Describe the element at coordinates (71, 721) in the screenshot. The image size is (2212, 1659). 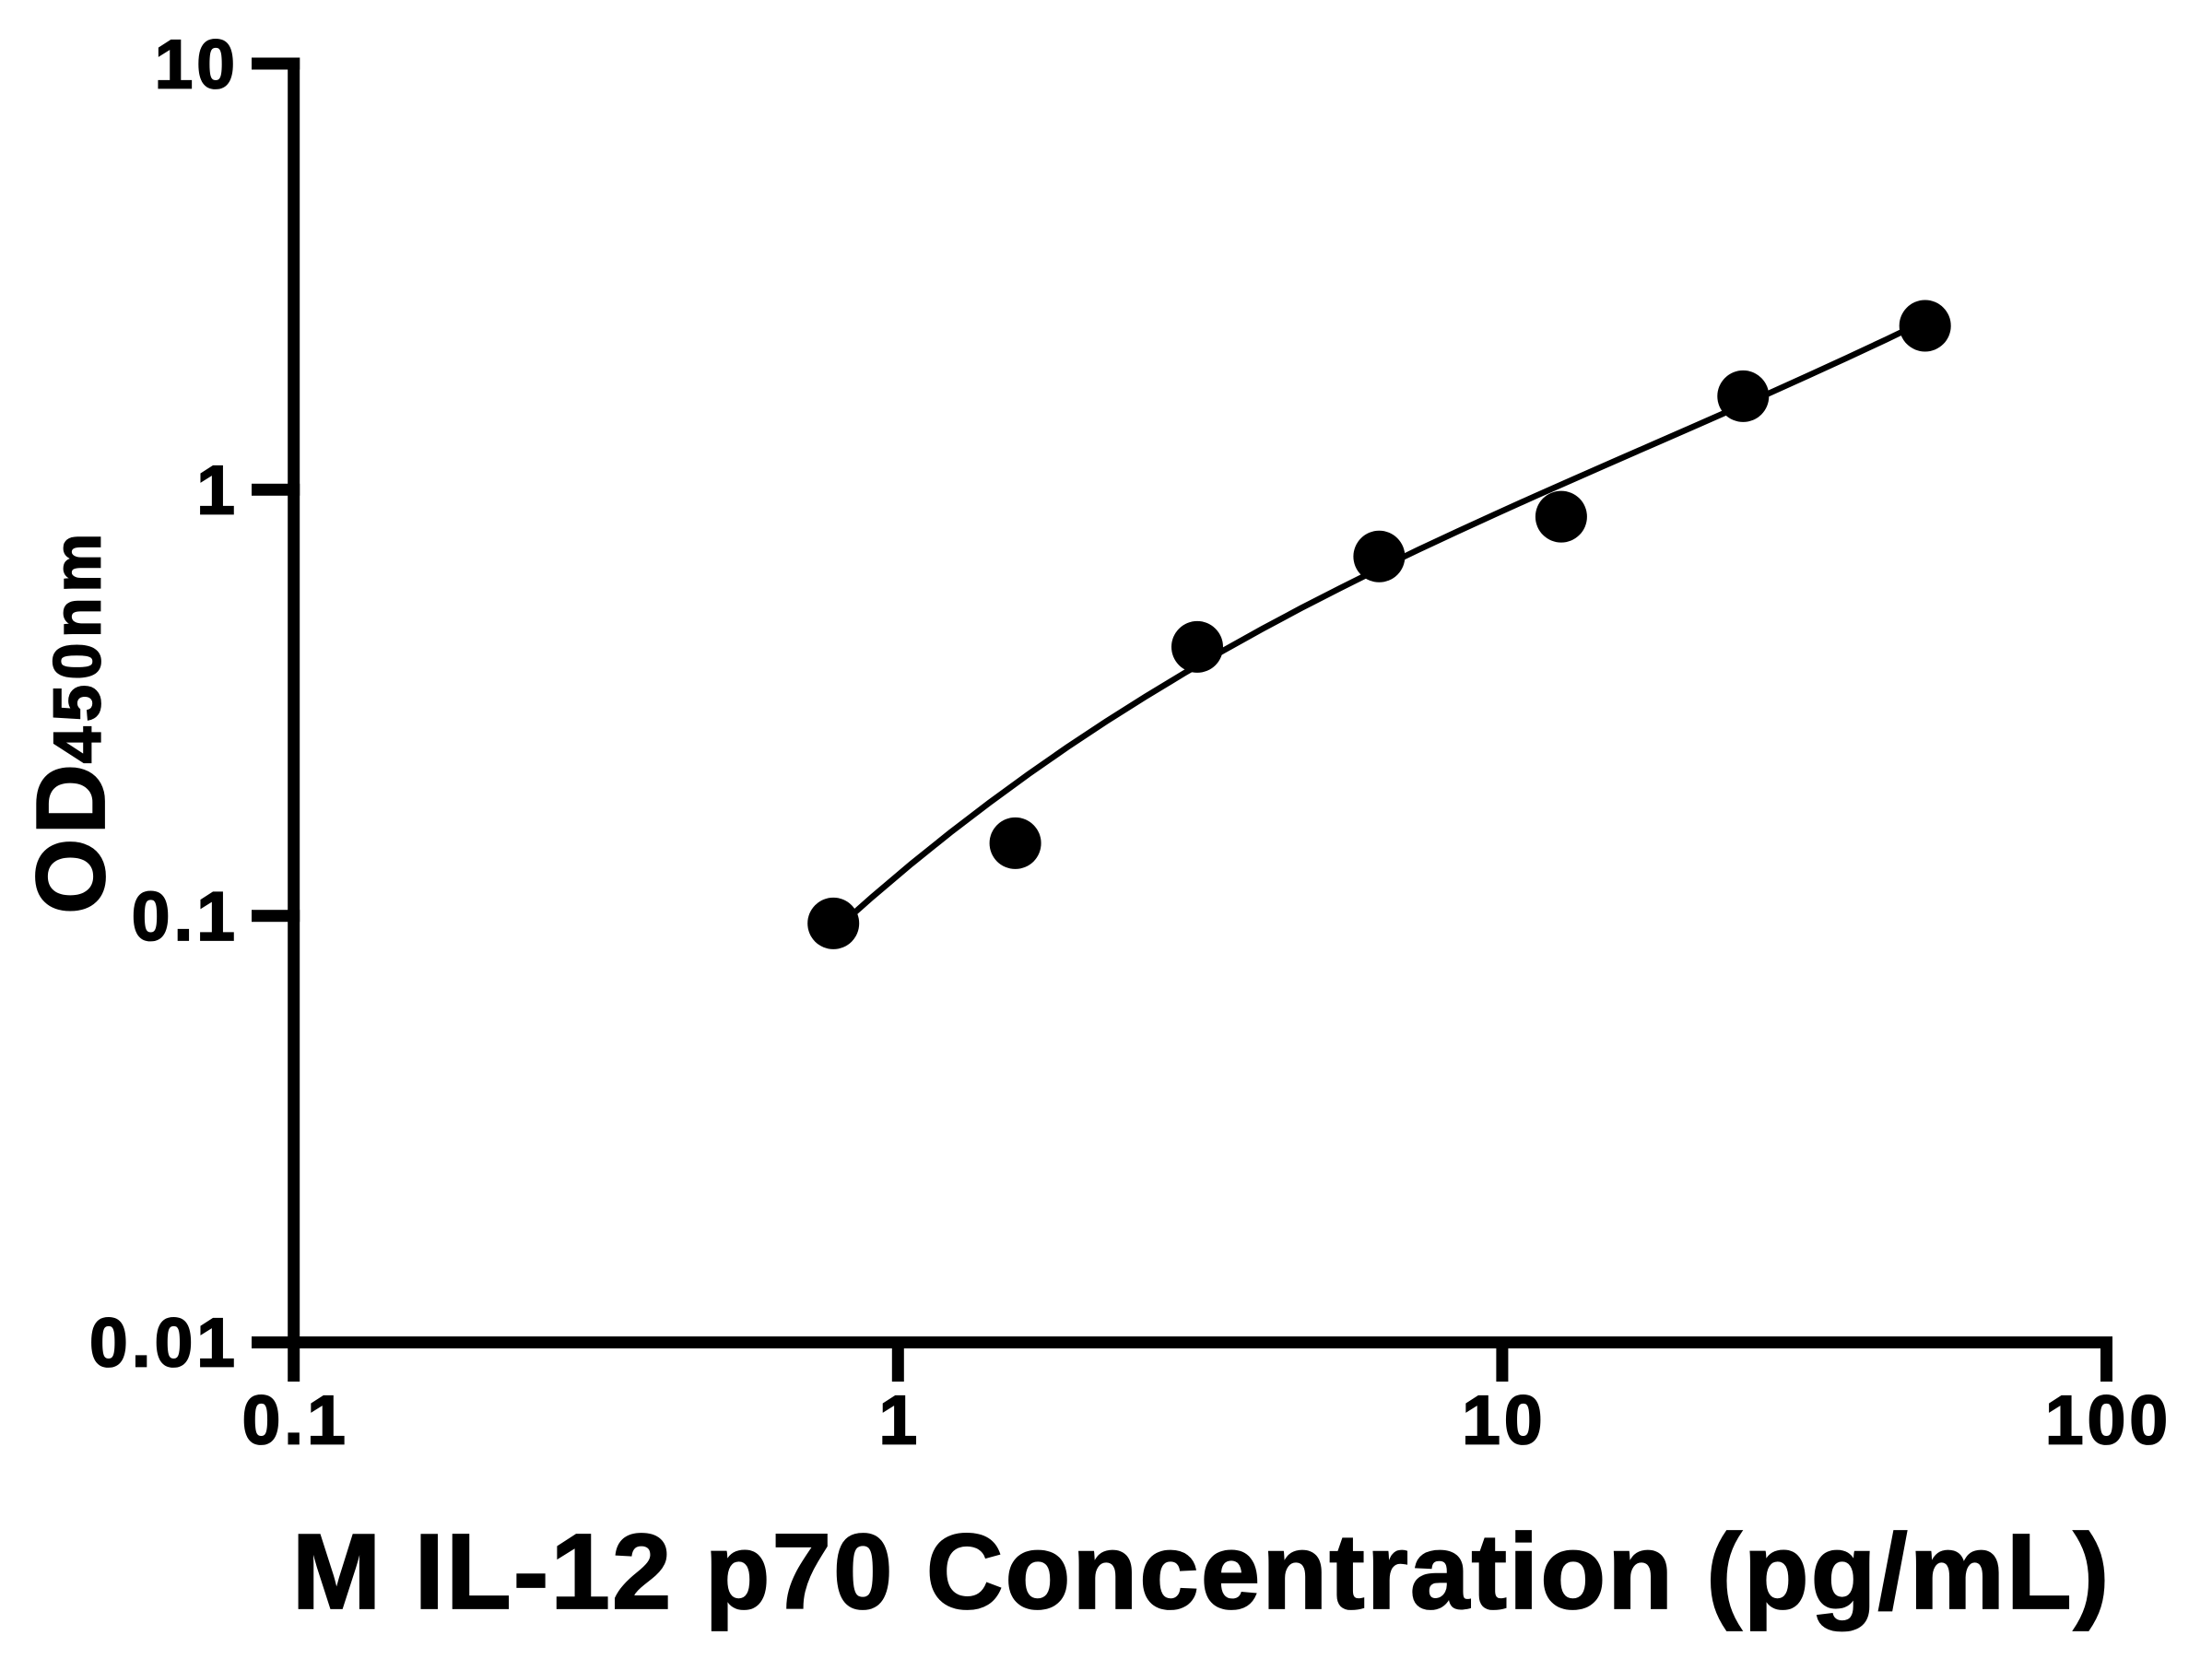
I see `svg-text: OD450nm` at that location.